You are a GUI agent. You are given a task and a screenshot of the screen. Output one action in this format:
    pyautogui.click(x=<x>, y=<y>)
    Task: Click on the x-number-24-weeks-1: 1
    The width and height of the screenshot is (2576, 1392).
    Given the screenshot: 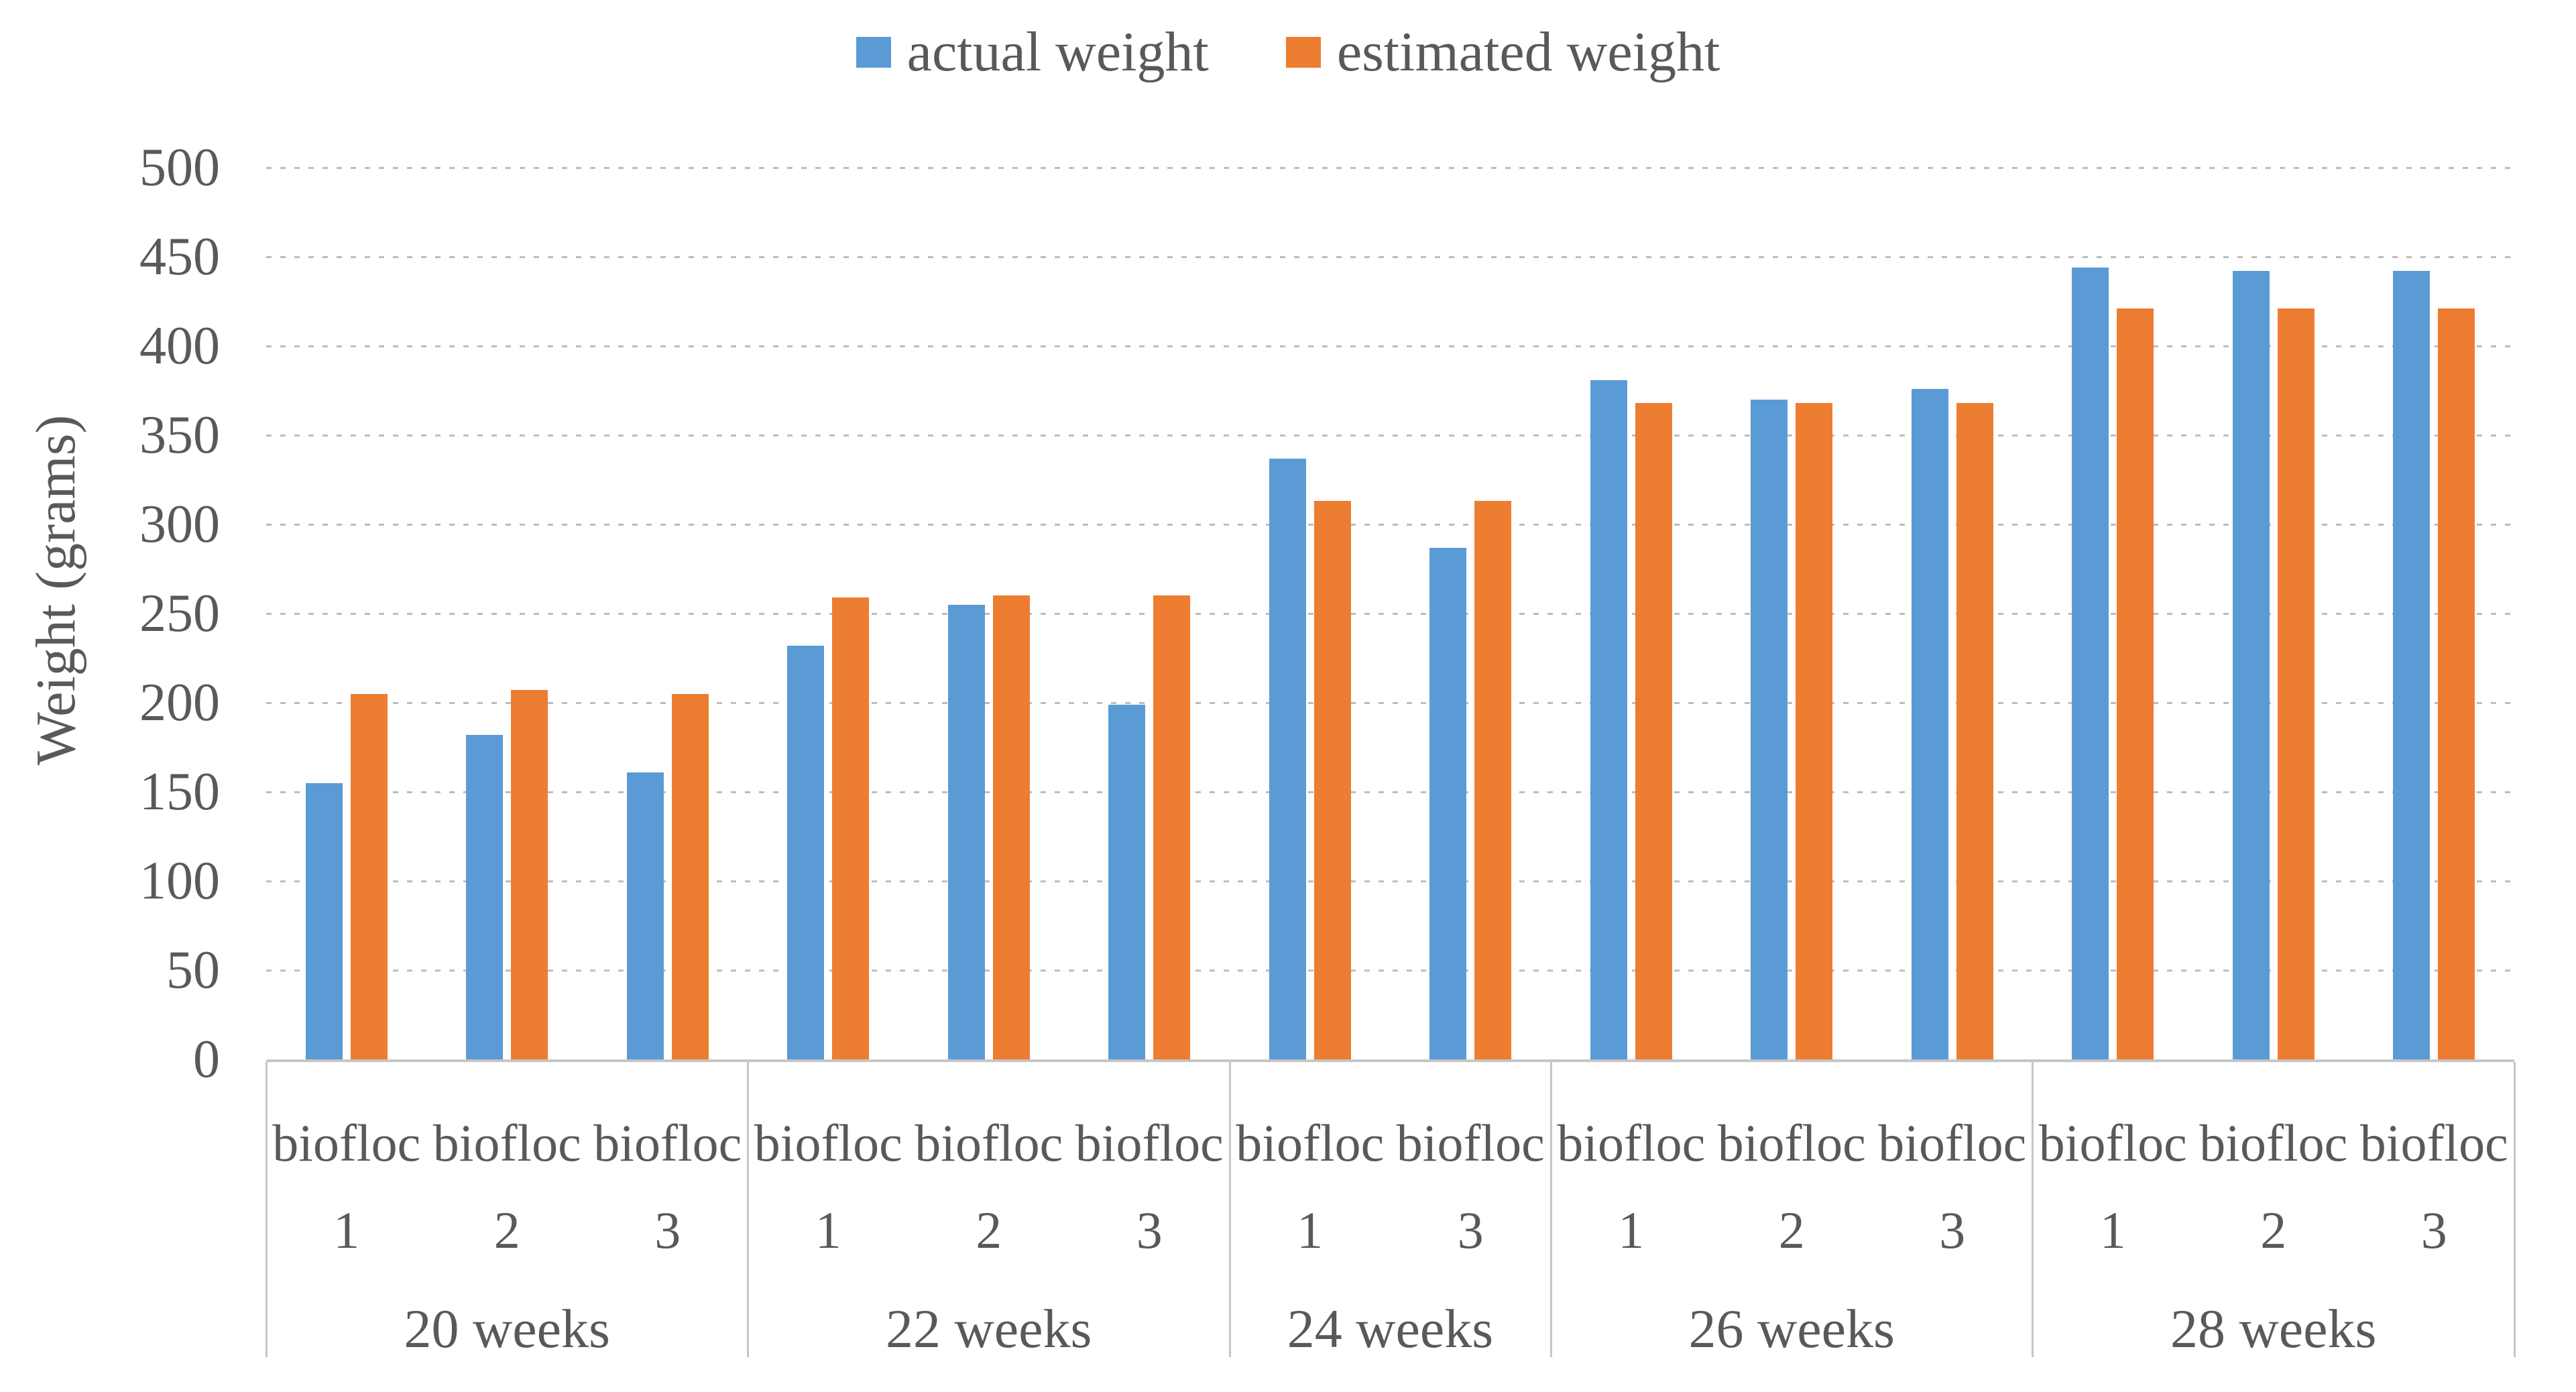 What is the action you would take?
    pyautogui.click(x=1310, y=1230)
    